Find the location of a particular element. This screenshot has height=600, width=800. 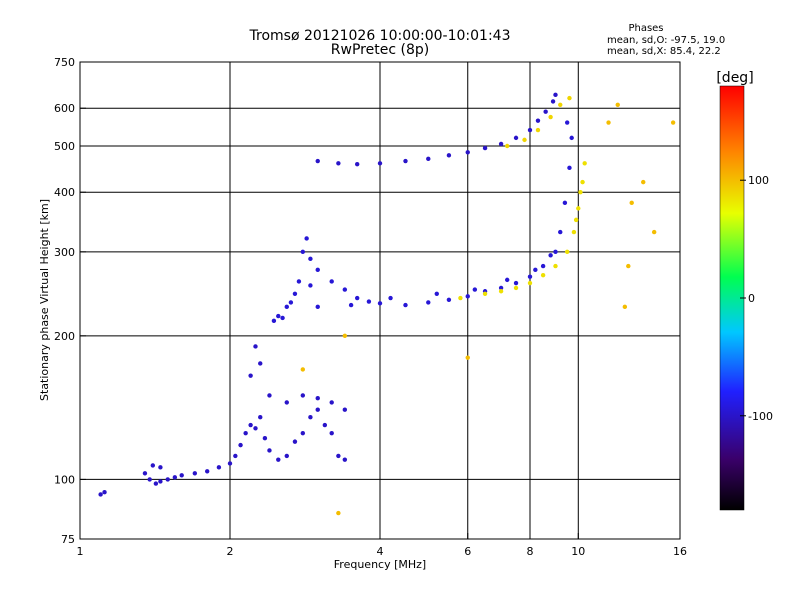

y-tick-label: 200 is located at coordinates (64, 336).